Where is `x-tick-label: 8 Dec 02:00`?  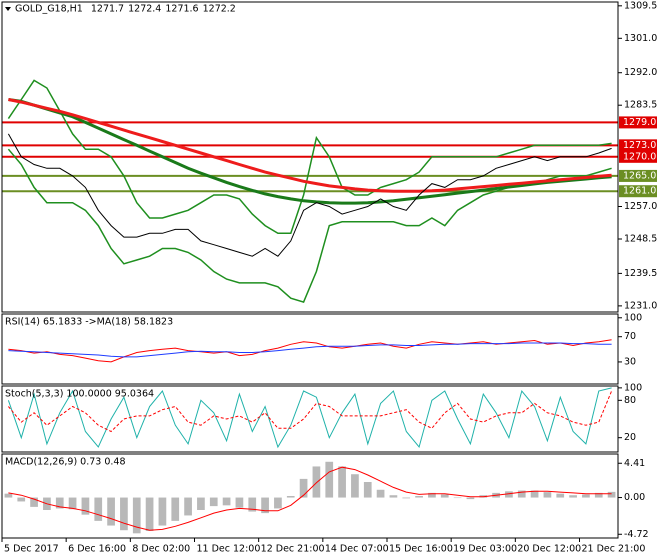
x-tick-label: 8 Dec 02:00 is located at coordinates (161, 549).